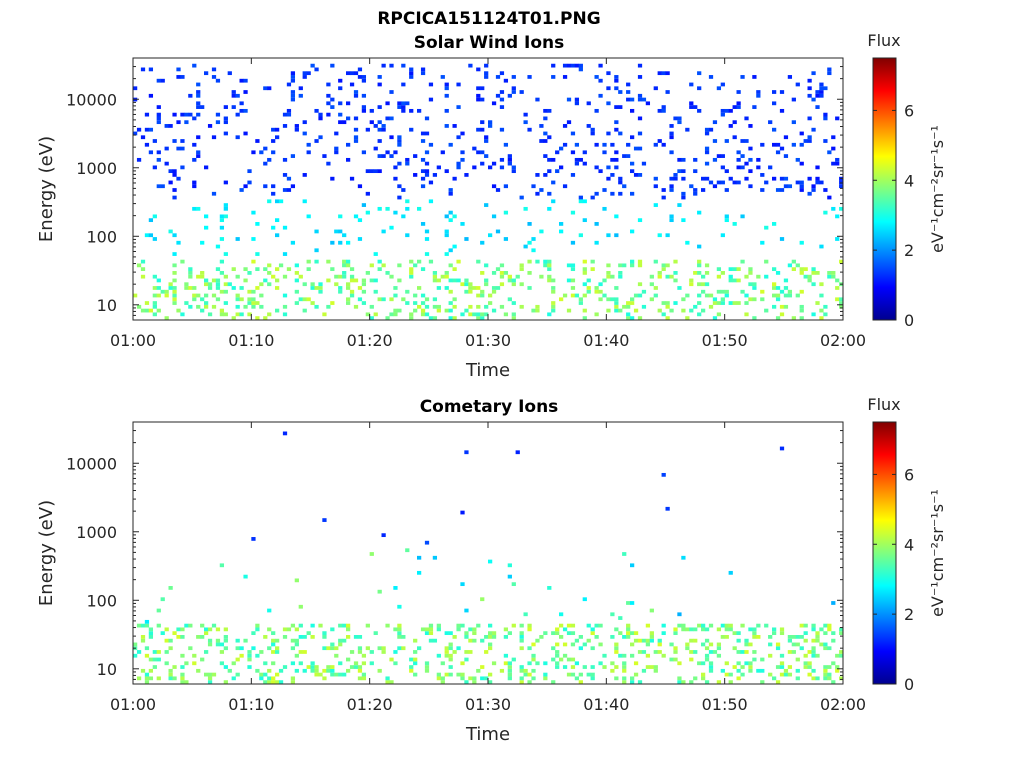 The height and width of the screenshot is (768, 1024). Describe the element at coordinates (488, 19) in the screenshot. I see `figure-title: RPCICA151124T01.PNG` at that location.